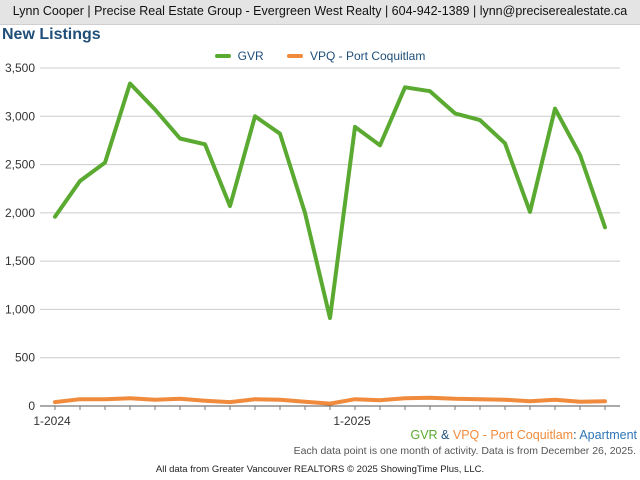  I want to click on y-tick-label: 1,500, so click(20, 261).